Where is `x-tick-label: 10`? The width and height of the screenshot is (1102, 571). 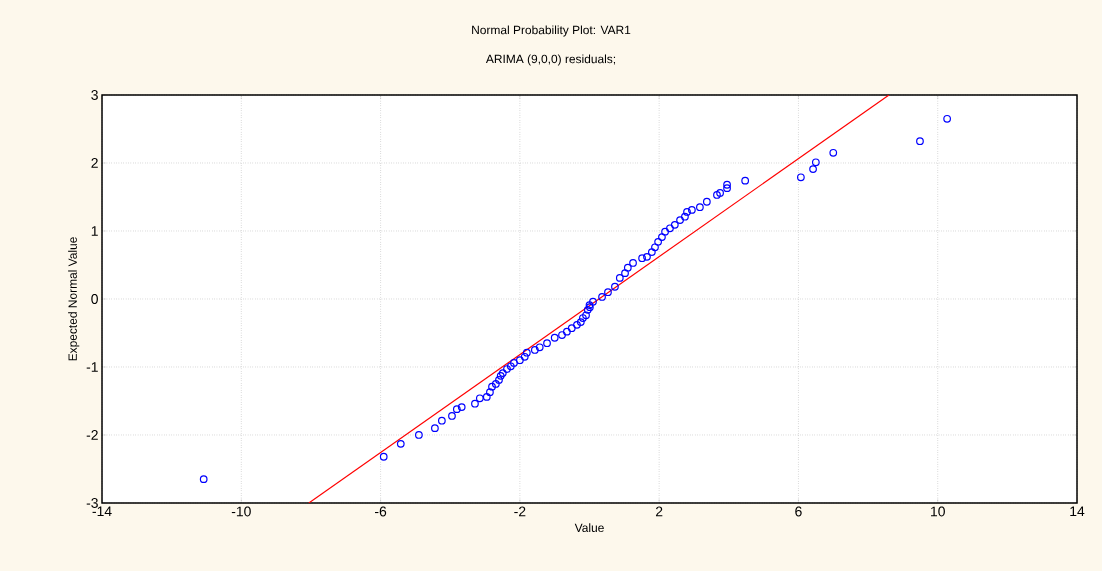
x-tick-label: 10 is located at coordinates (938, 511).